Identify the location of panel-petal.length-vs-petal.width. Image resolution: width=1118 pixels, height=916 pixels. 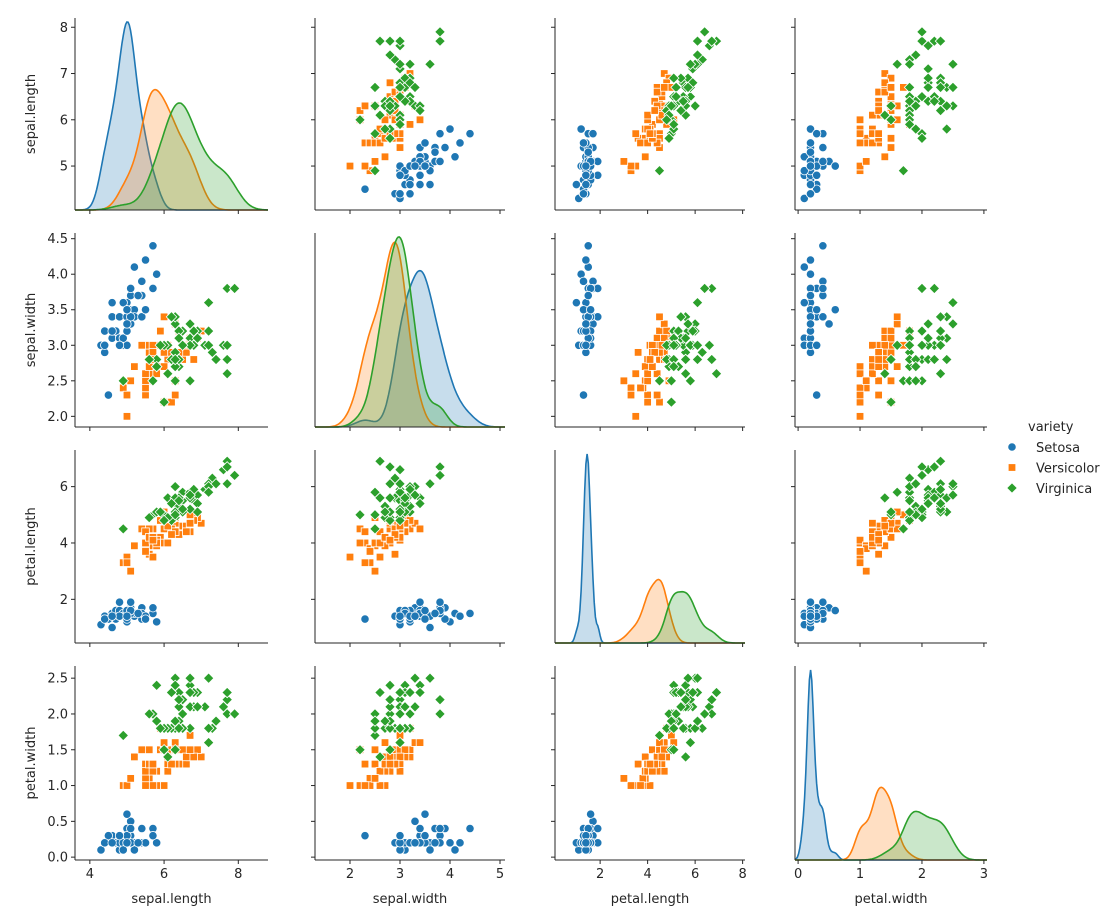
(889, 548).